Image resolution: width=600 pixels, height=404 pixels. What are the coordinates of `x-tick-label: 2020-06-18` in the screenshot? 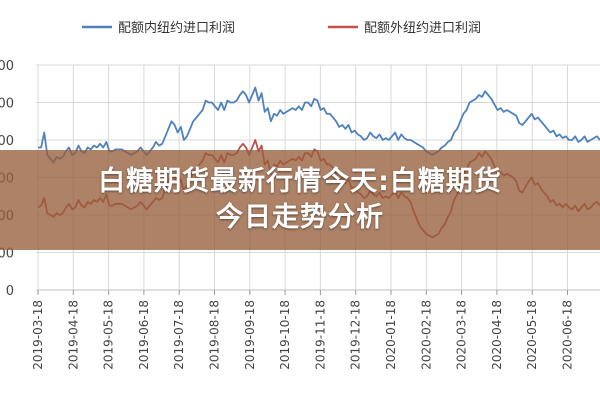 It's located at (568, 335).